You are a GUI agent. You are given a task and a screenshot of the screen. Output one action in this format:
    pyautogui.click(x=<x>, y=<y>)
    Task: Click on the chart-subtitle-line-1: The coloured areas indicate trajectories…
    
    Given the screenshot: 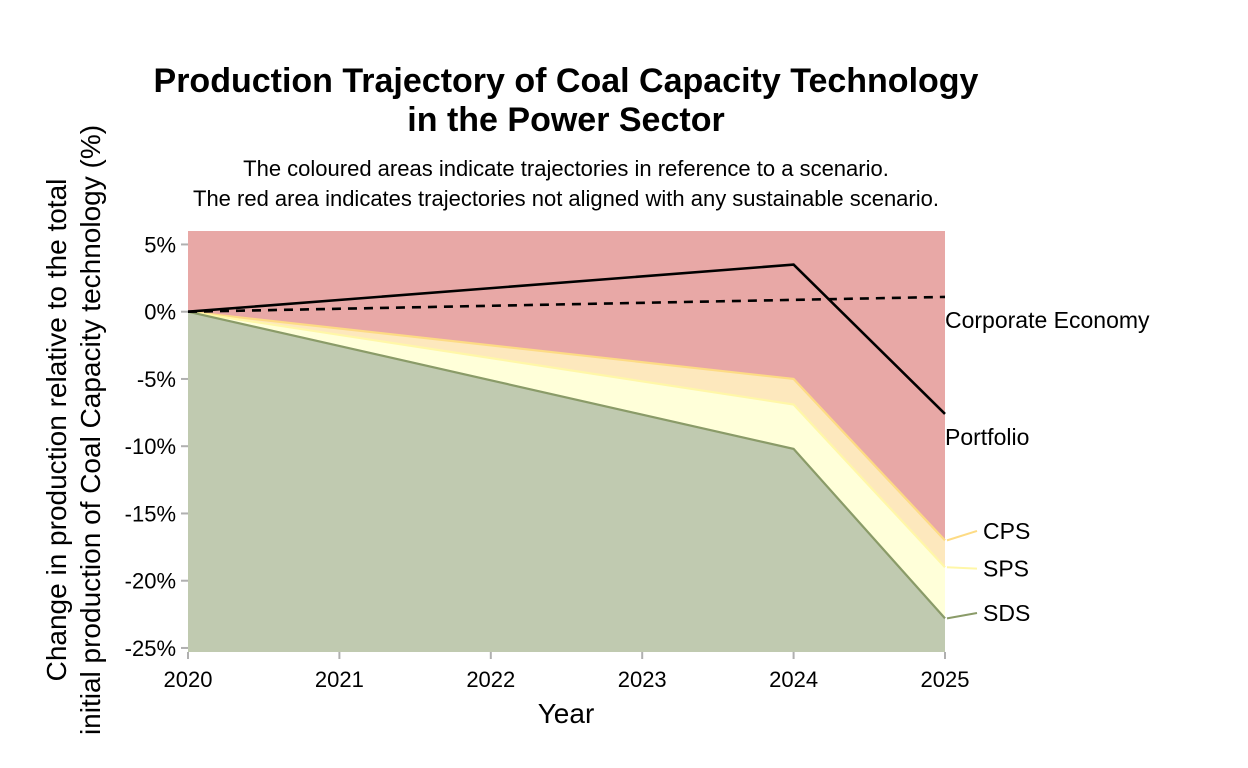 What is the action you would take?
    pyautogui.click(x=566, y=168)
    